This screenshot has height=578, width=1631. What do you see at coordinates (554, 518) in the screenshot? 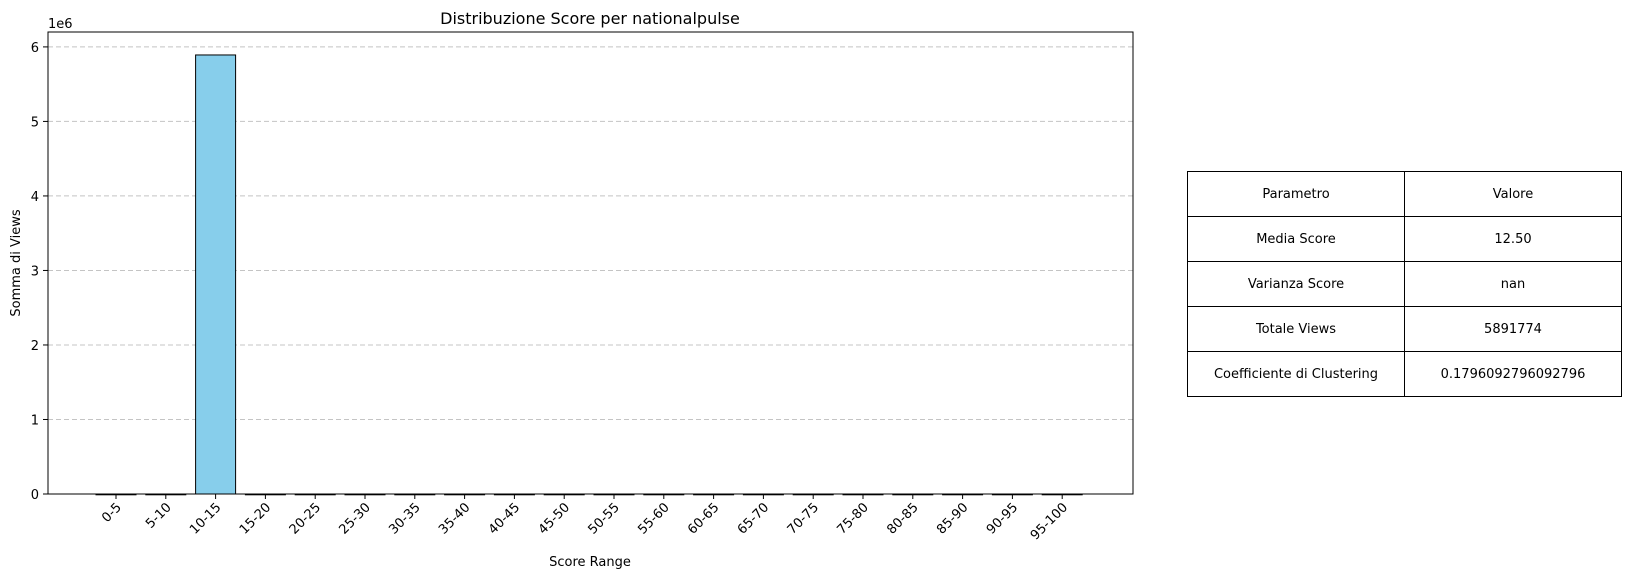
I see `x-tick-label: 45-50` at bounding box center [554, 518].